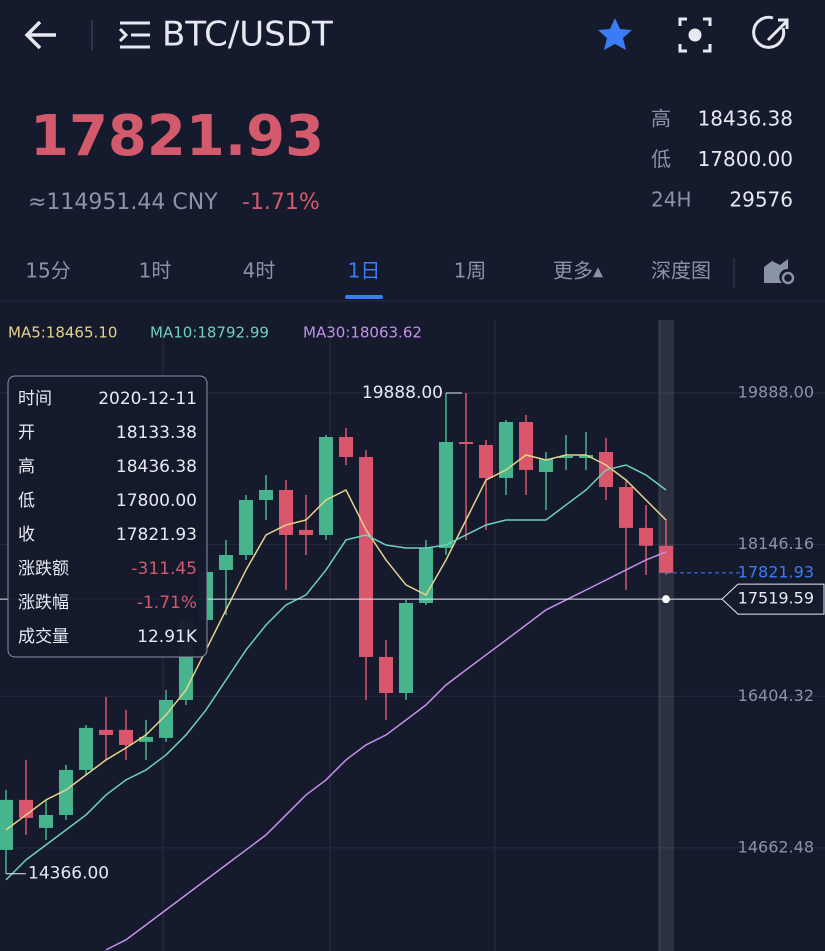 The image size is (825, 951). Describe the element at coordinates (156, 467) in the screenshot. I see `tooltip-value: 18436.38` at that location.